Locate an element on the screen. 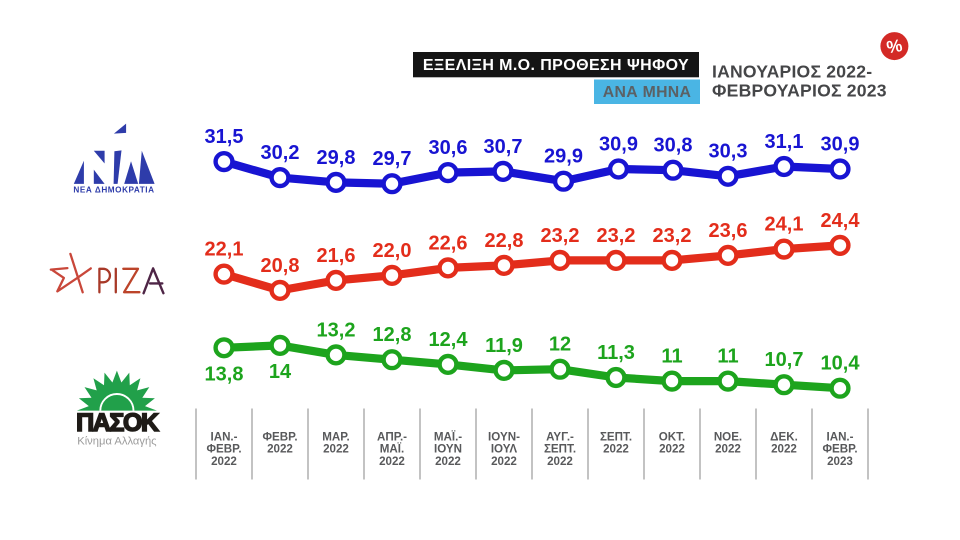  svg-text: 30,6 is located at coordinates (448, 148).